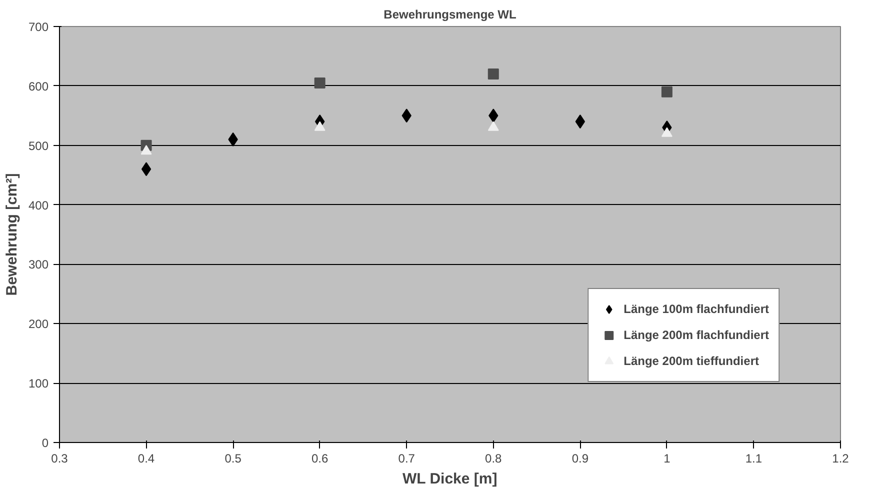 The height and width of the screenshot is (495, 885). What do you see at coordinates (450, 15) in the screenshot?
I see `chart-title: Bewehrungsmenge WL` at bounding box center [450, 15].